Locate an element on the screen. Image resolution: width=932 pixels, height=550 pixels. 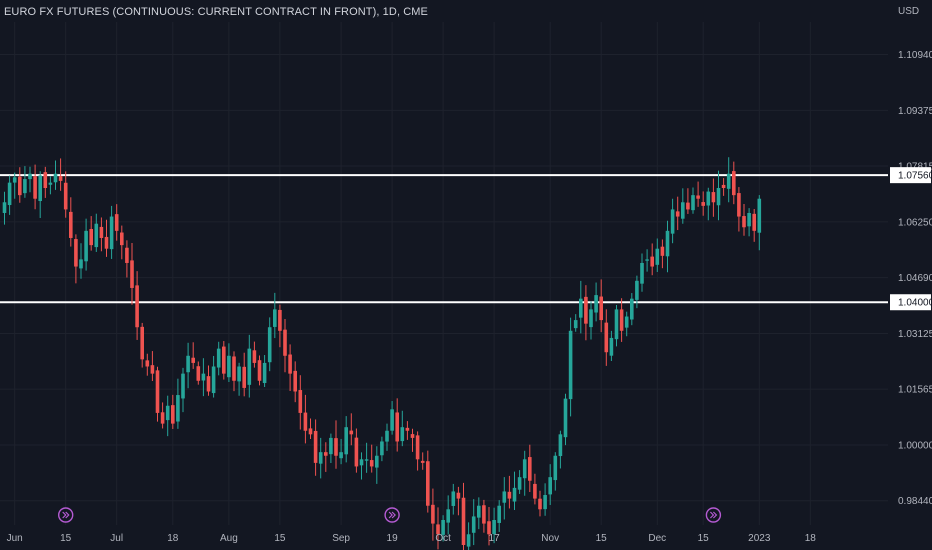
y-tick-label: 1.00000 is located at coordinates (915, 446).